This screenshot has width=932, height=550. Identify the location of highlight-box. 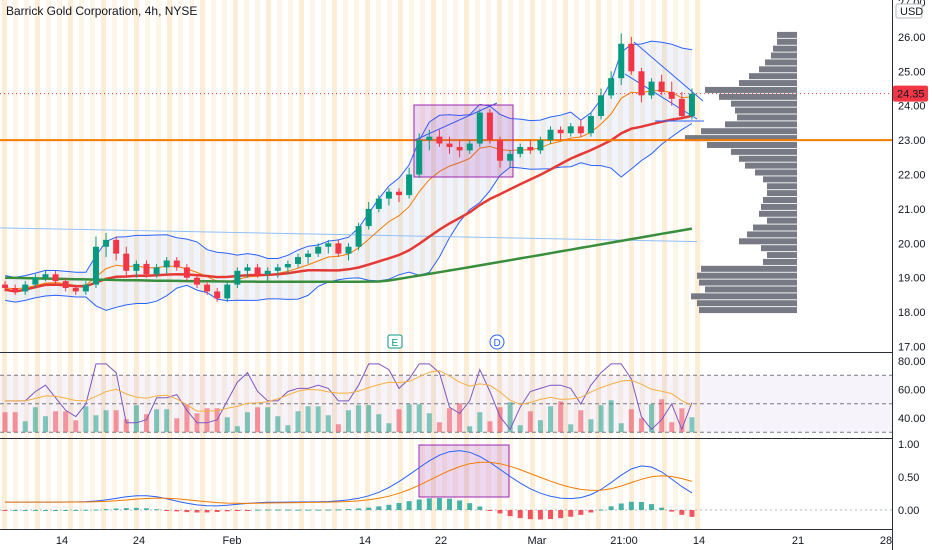
(464, 471).